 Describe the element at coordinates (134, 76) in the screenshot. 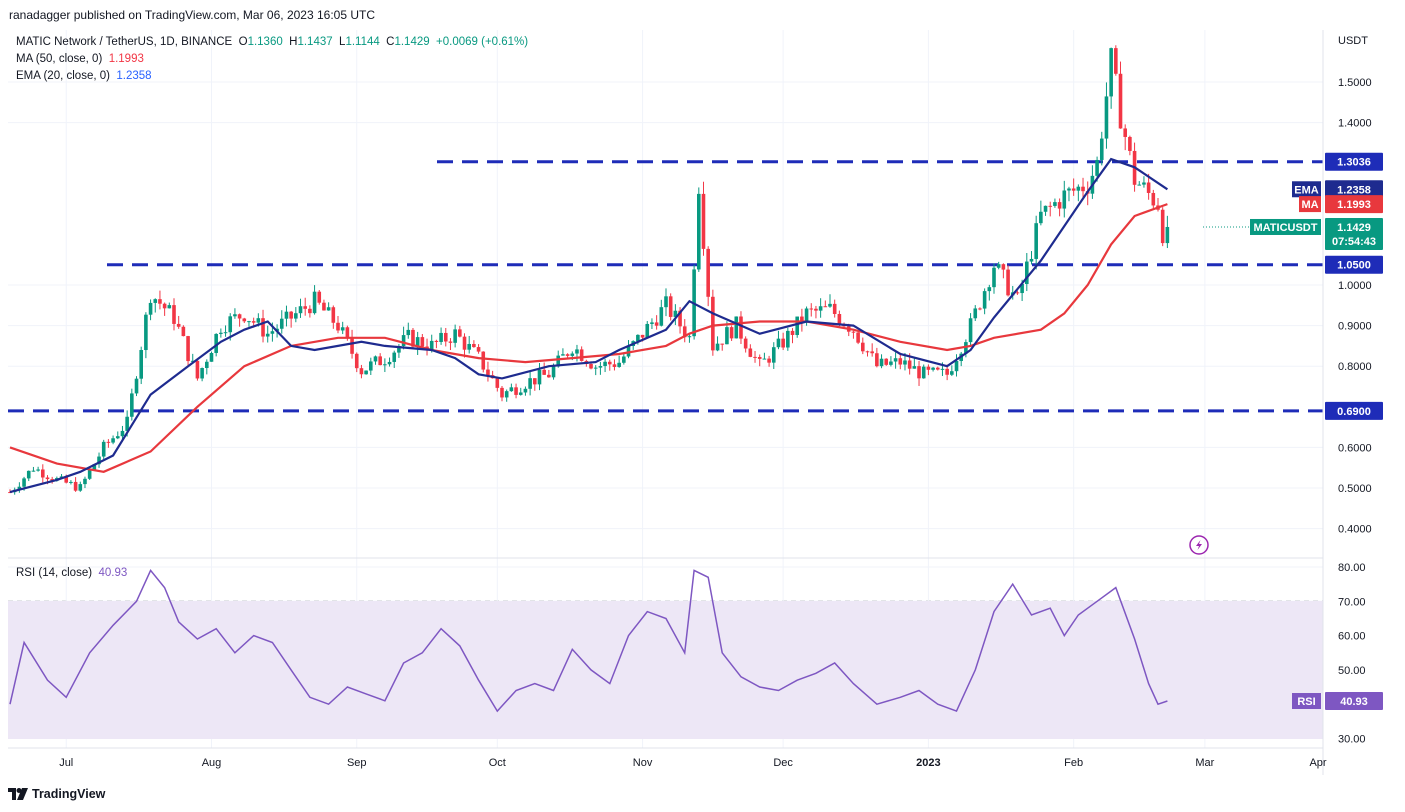

I see `ema-value: 1.2358` at that location.